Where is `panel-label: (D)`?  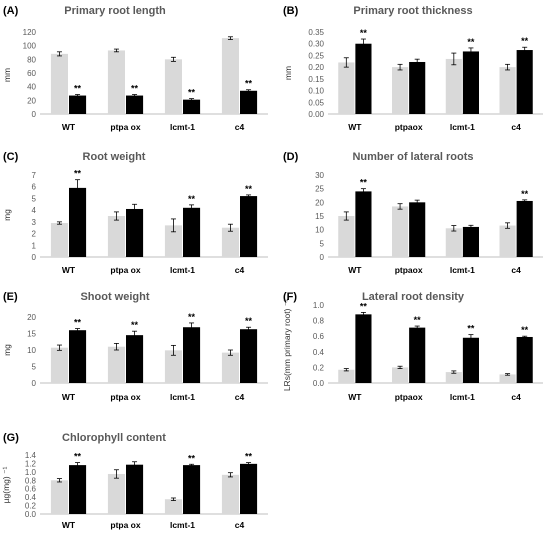 panel-label: (D) is located at coordinates (291, 157).